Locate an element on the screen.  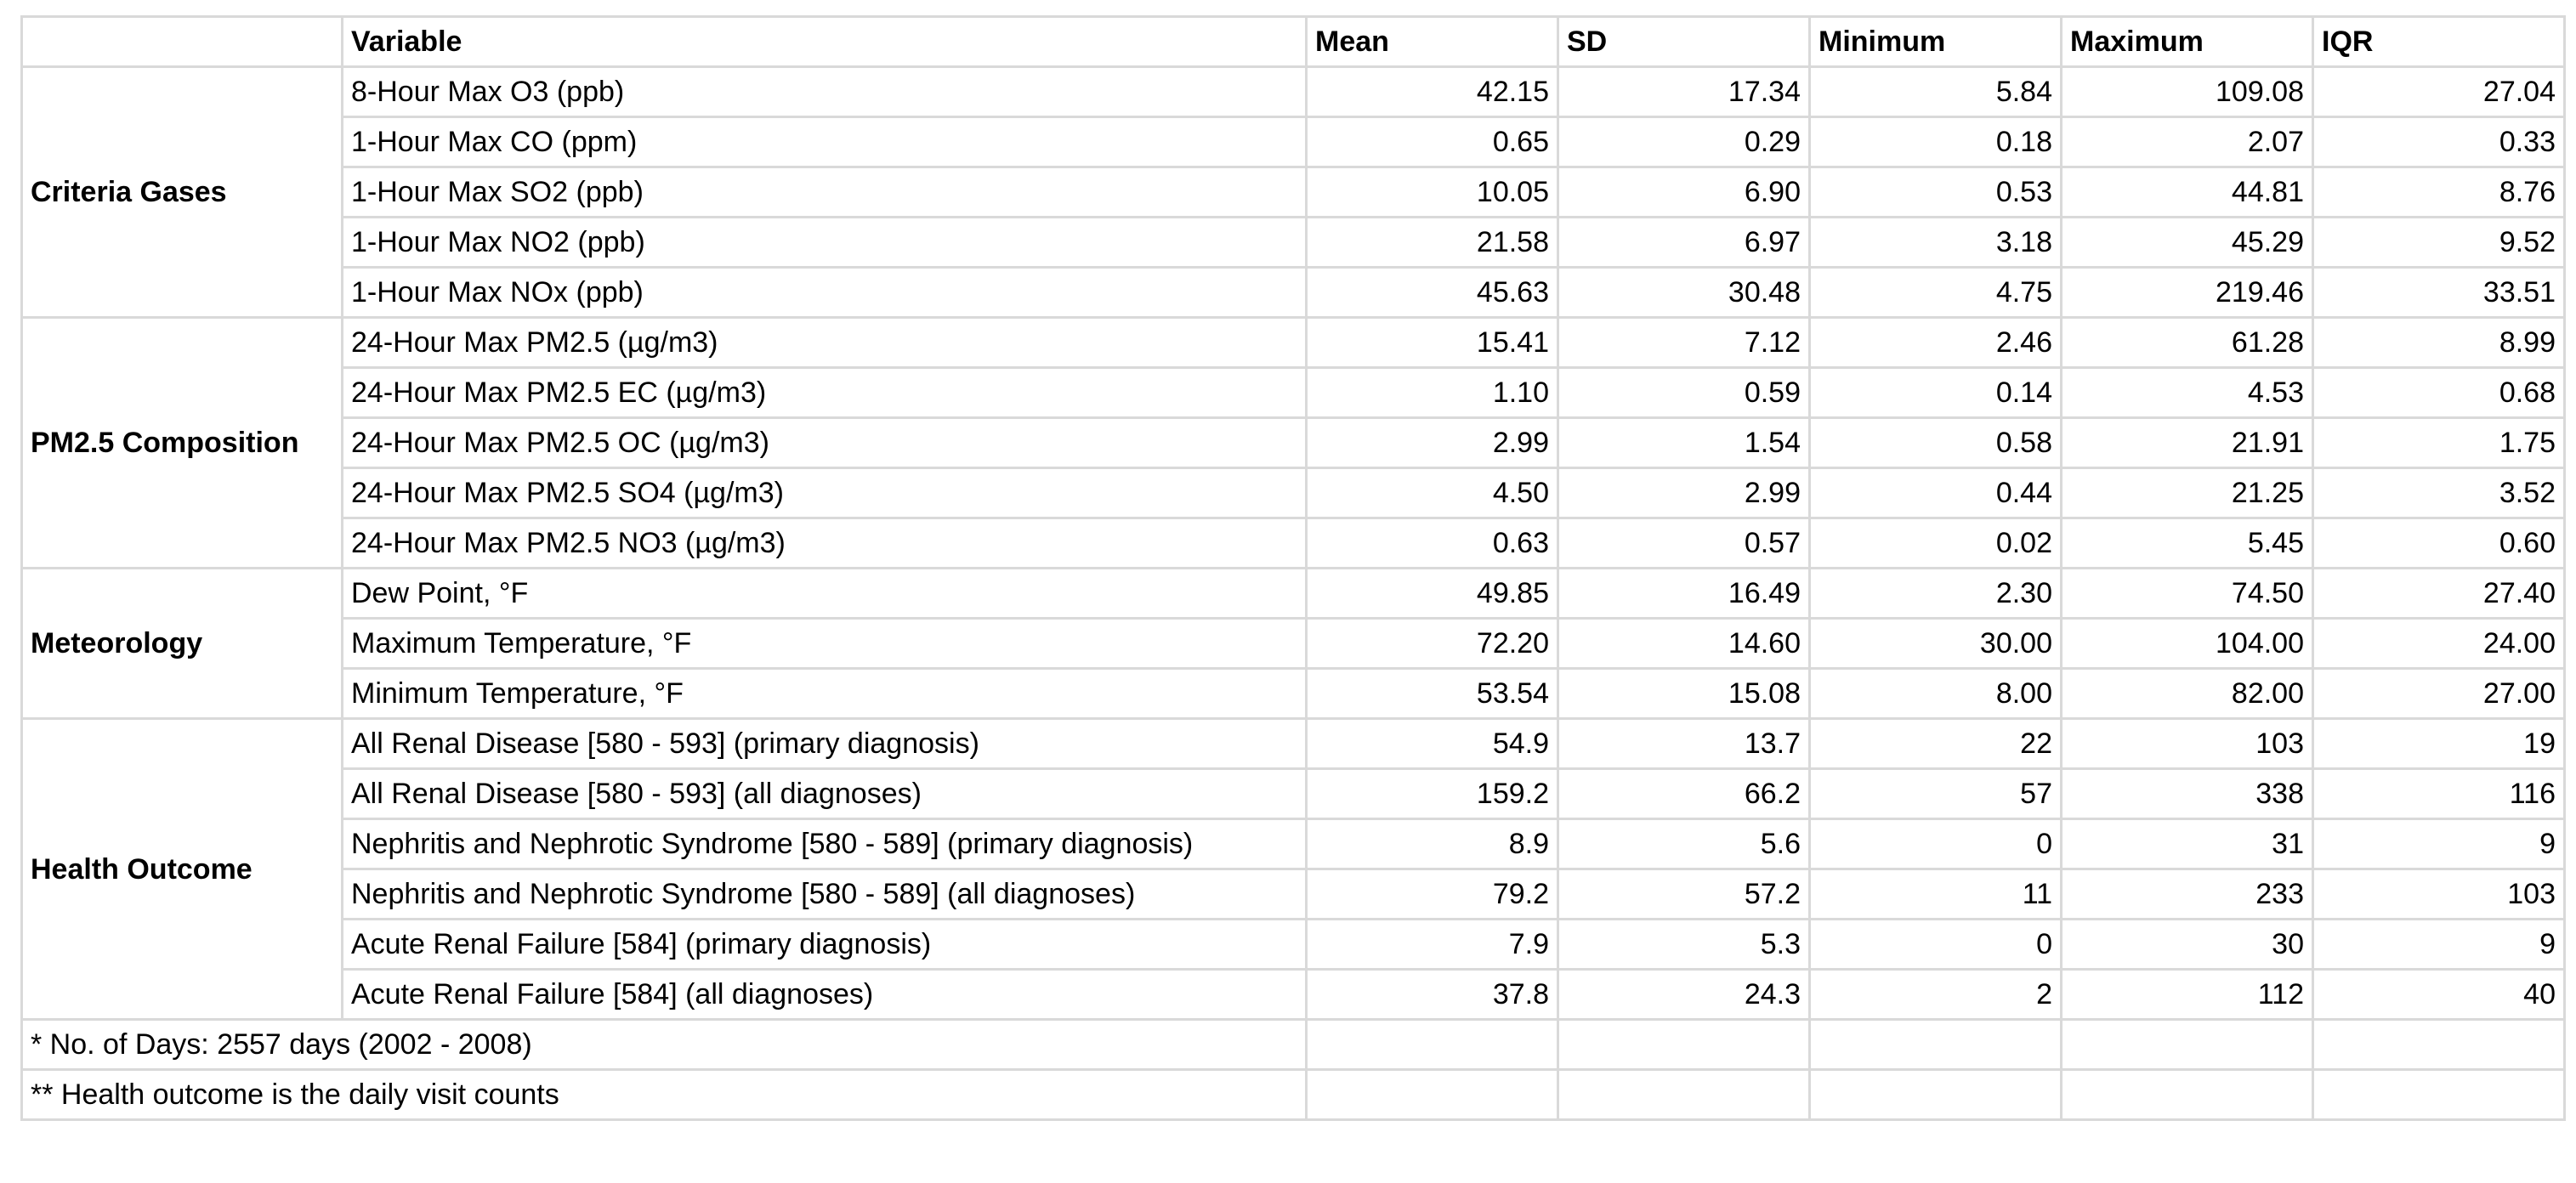
variable-cell: 24-Hour Max PM2.5 SO4 (µg/m3) is located at coordinates (825, 493).